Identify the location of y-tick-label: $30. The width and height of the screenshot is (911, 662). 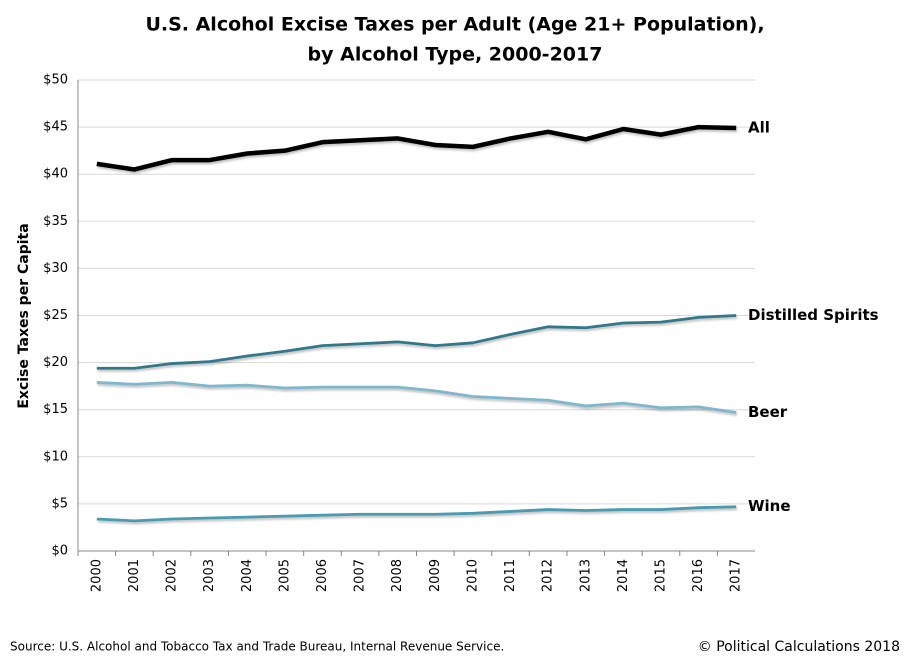
(55, 268).